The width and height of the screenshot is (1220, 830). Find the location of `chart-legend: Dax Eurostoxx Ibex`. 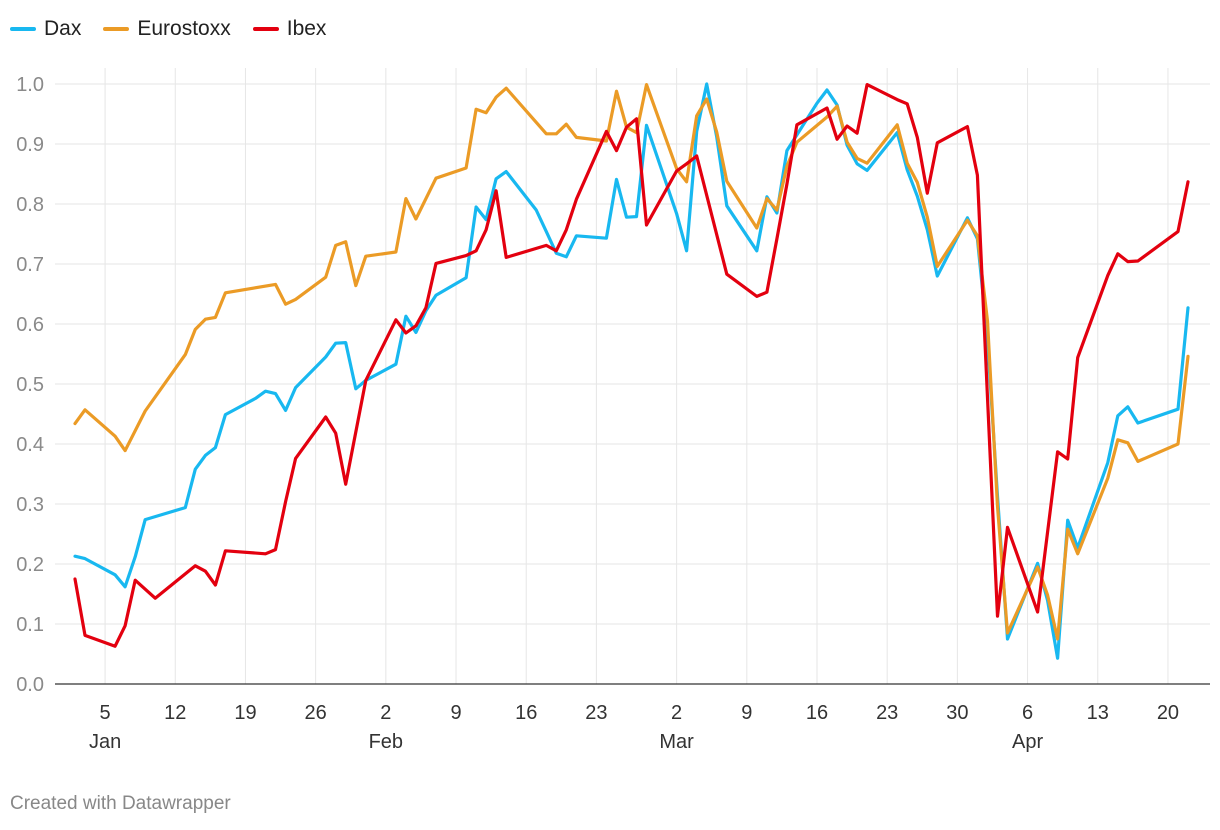

chart-legend: Dax Eurostoxx Ibex is located at coordinates (179, 29).